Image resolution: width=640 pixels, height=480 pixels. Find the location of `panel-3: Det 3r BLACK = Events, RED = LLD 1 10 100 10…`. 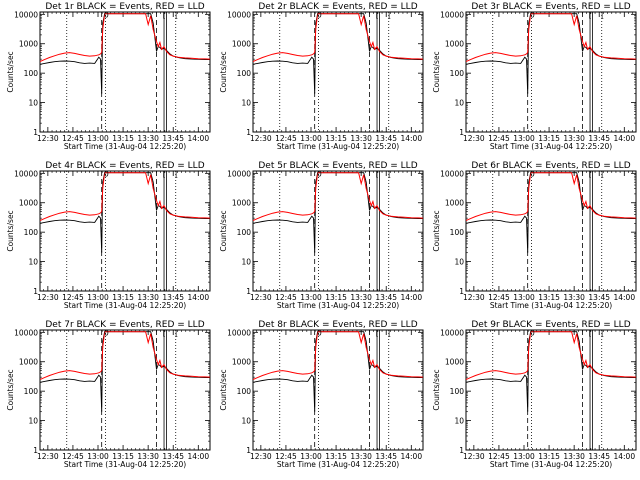

panel-3: Det 3r BLACK = Events, RED = LLD 1 10 100 10… is located at coordinates (534, 76).